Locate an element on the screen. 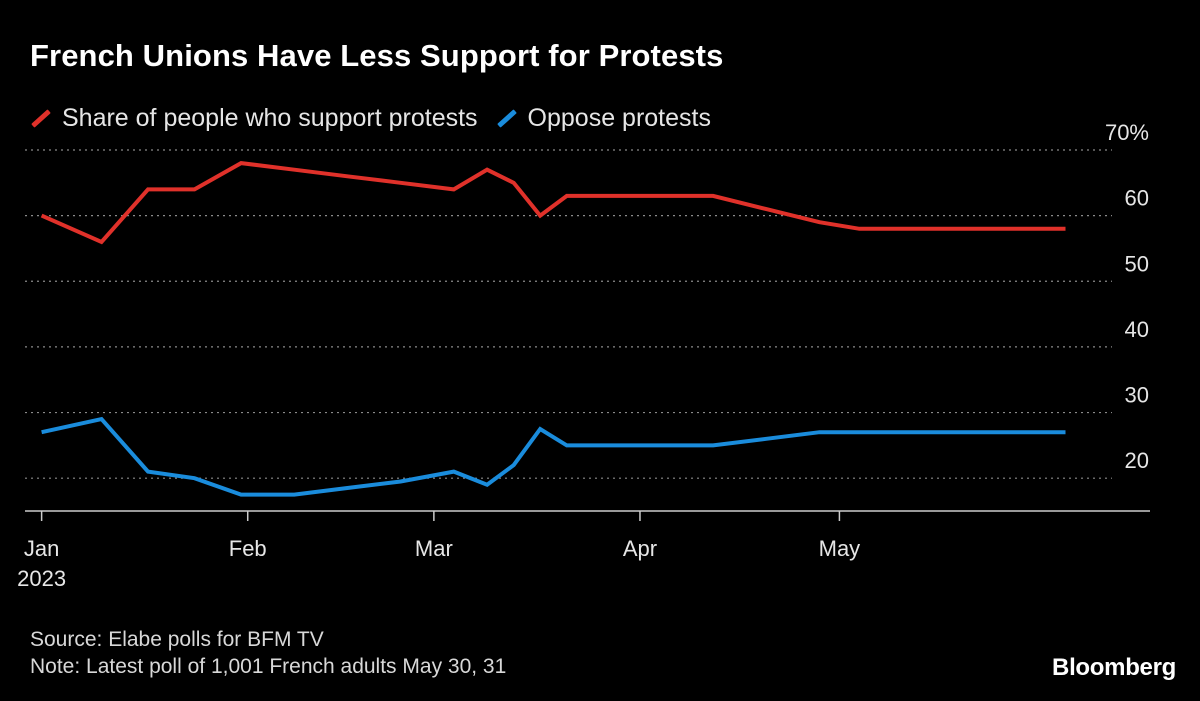 The width and height of the screenshot is (1200, 701). legend-item-support: Share of people who support protests is located at coordinates (254, 118).